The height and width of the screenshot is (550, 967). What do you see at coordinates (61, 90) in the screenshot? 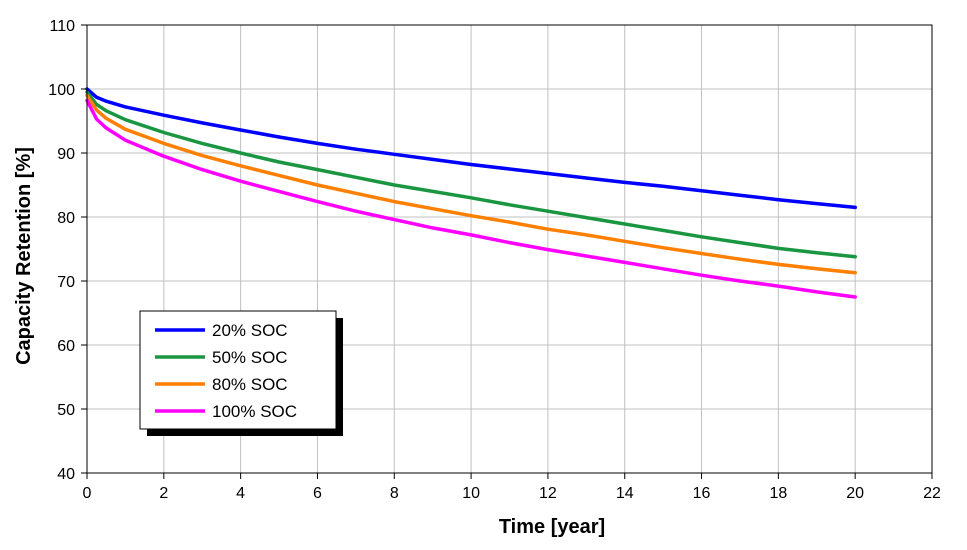
I see `y-tick-label: 100` at bounding box center [61, 90].